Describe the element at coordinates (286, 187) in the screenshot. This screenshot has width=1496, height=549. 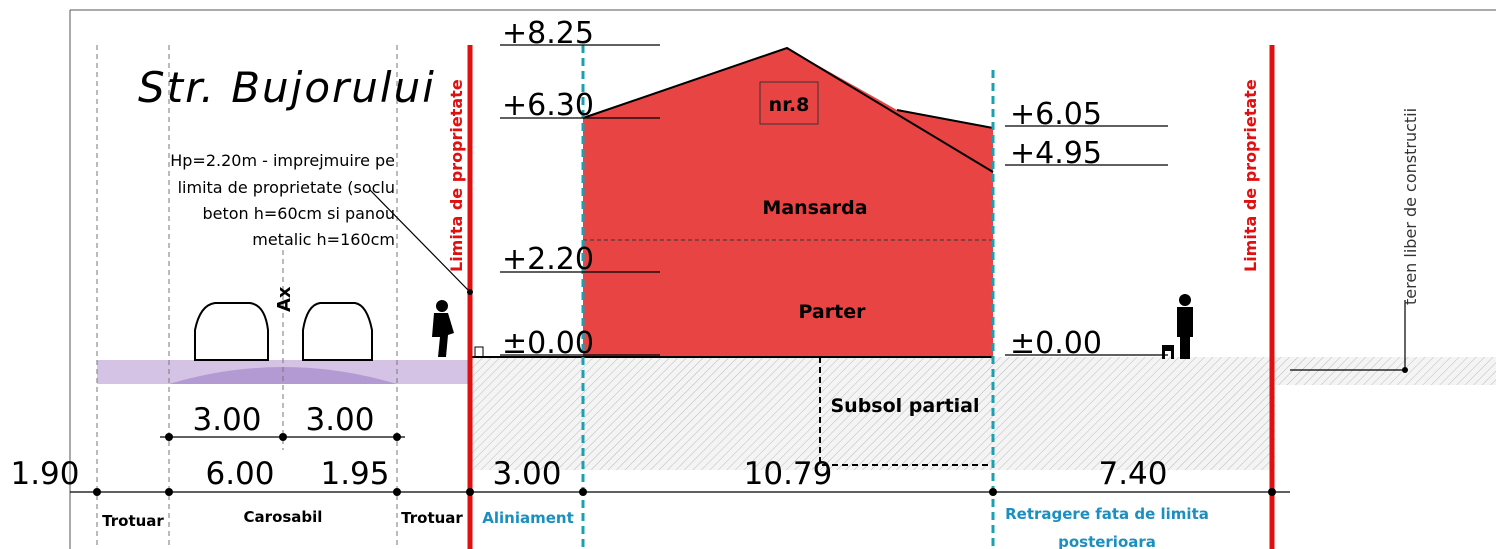
I see `note-line: limita de proprietate (soclu` at that location.